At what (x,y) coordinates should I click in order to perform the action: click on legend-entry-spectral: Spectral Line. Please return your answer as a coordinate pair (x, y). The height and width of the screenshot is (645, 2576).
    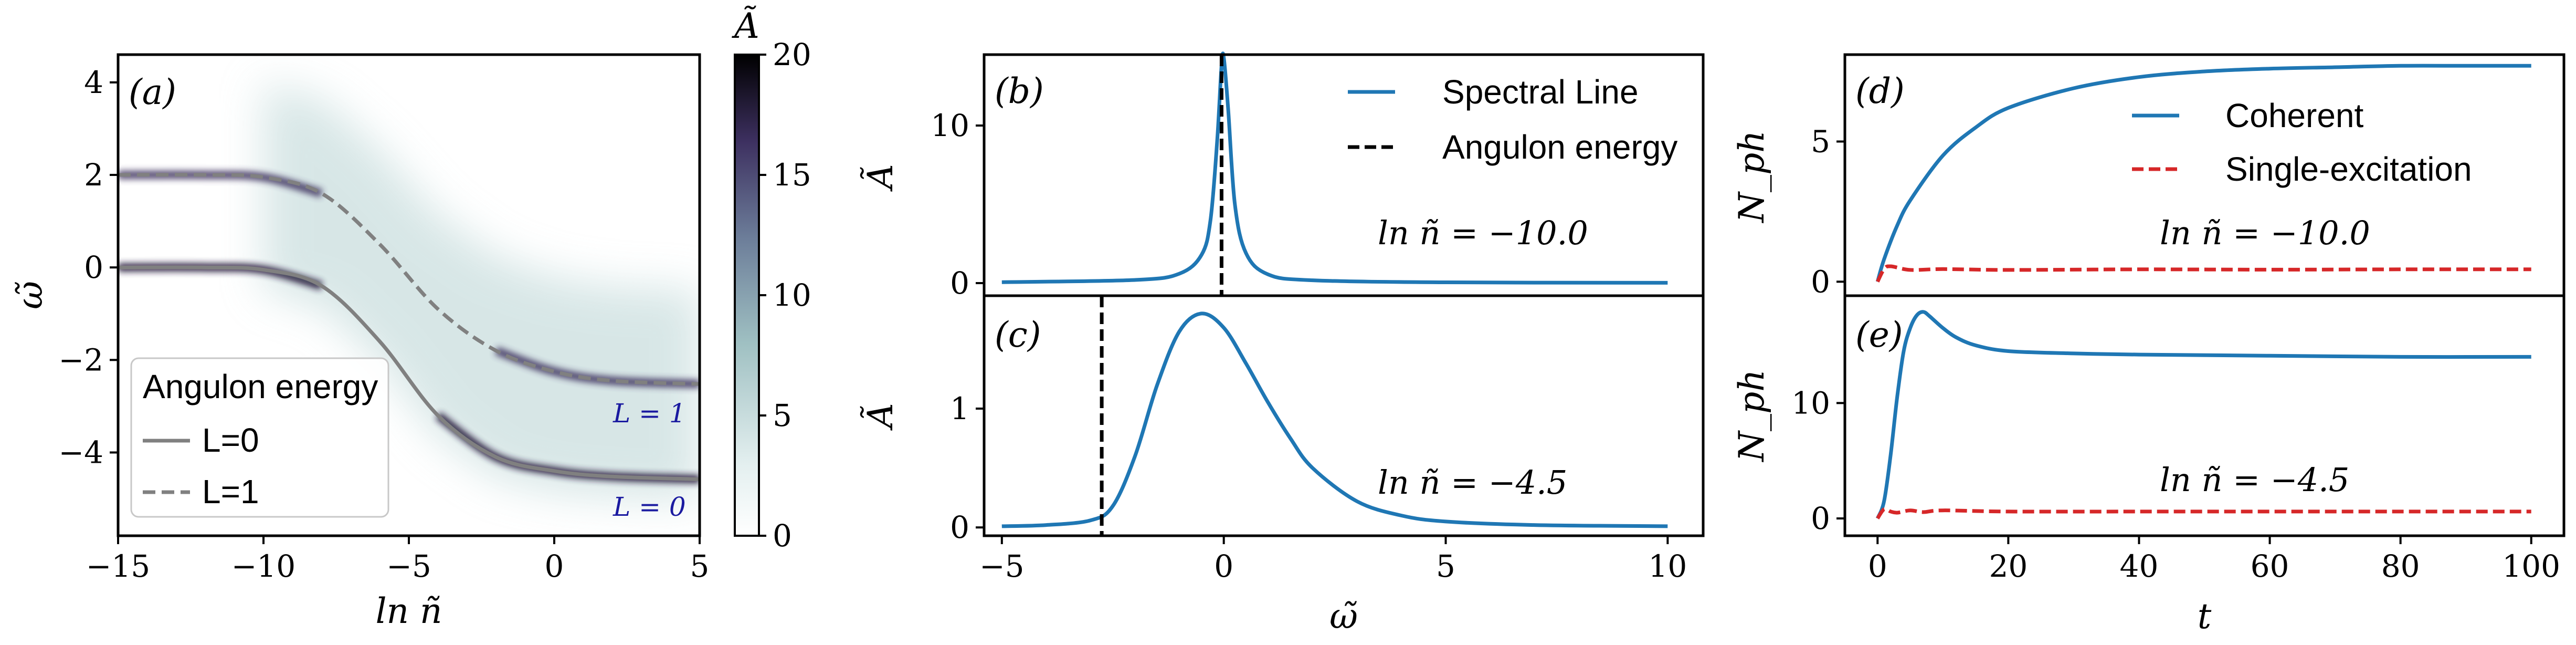
    Looking at the image, I should click on (1540, 92).